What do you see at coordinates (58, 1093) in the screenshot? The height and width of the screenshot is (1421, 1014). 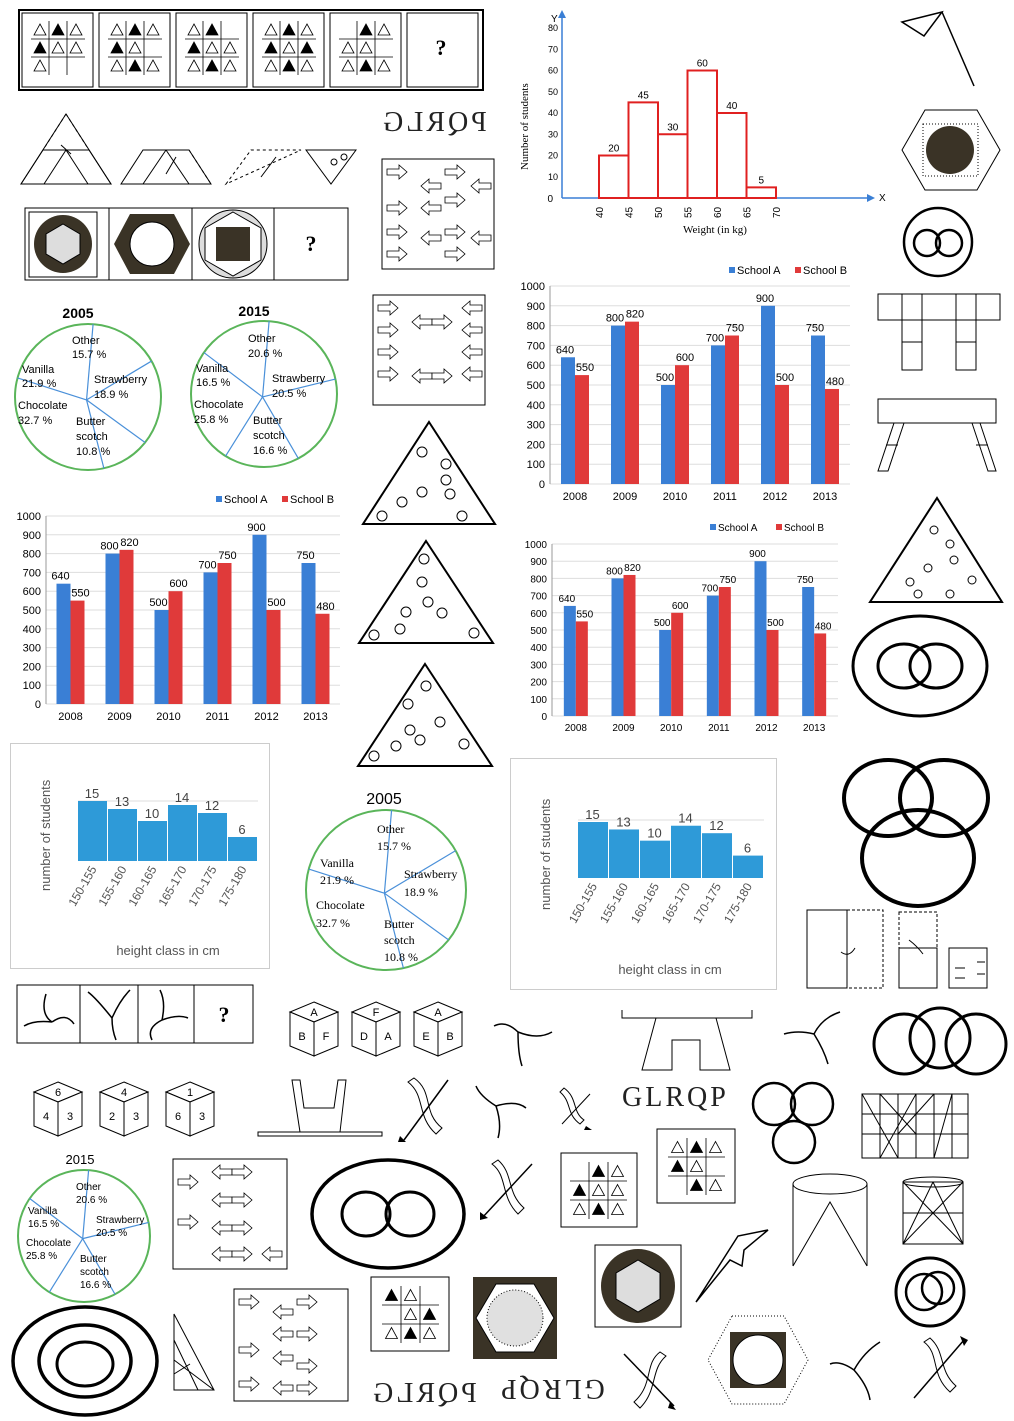 I see `die-label: 6` at bounding box center [58, 1093].